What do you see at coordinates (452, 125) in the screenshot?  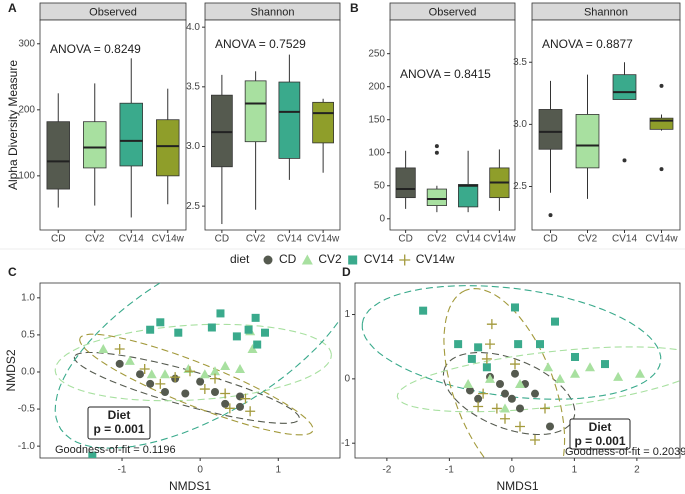 I see `plot-area` at bounding box center [452, 125].